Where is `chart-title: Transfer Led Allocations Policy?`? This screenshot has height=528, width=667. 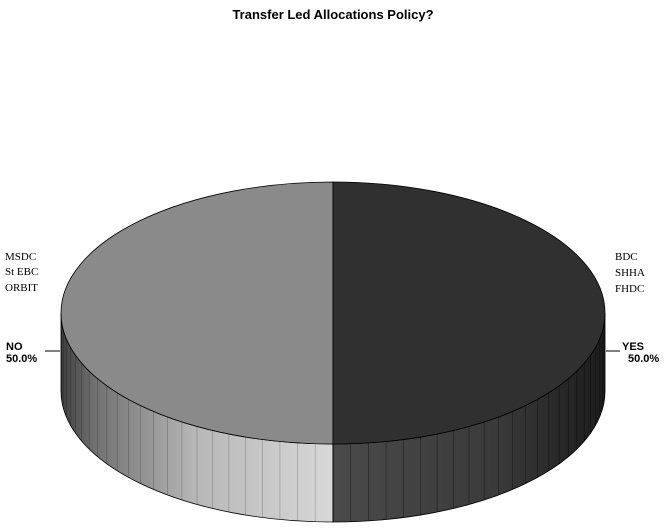 chart-title: Transfer Led Allocations Policy? is located at coordinates (332, 14).